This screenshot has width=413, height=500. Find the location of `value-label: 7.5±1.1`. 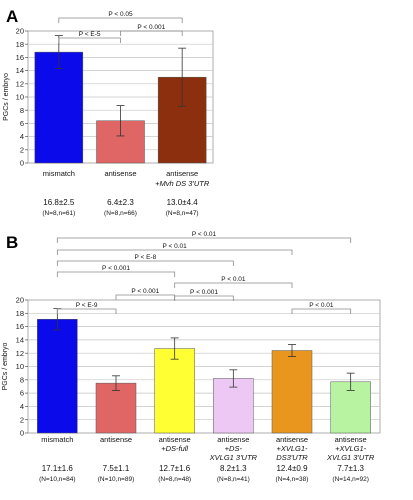

value-label: 7.5±1.1 is located at coordinates (116, 468).